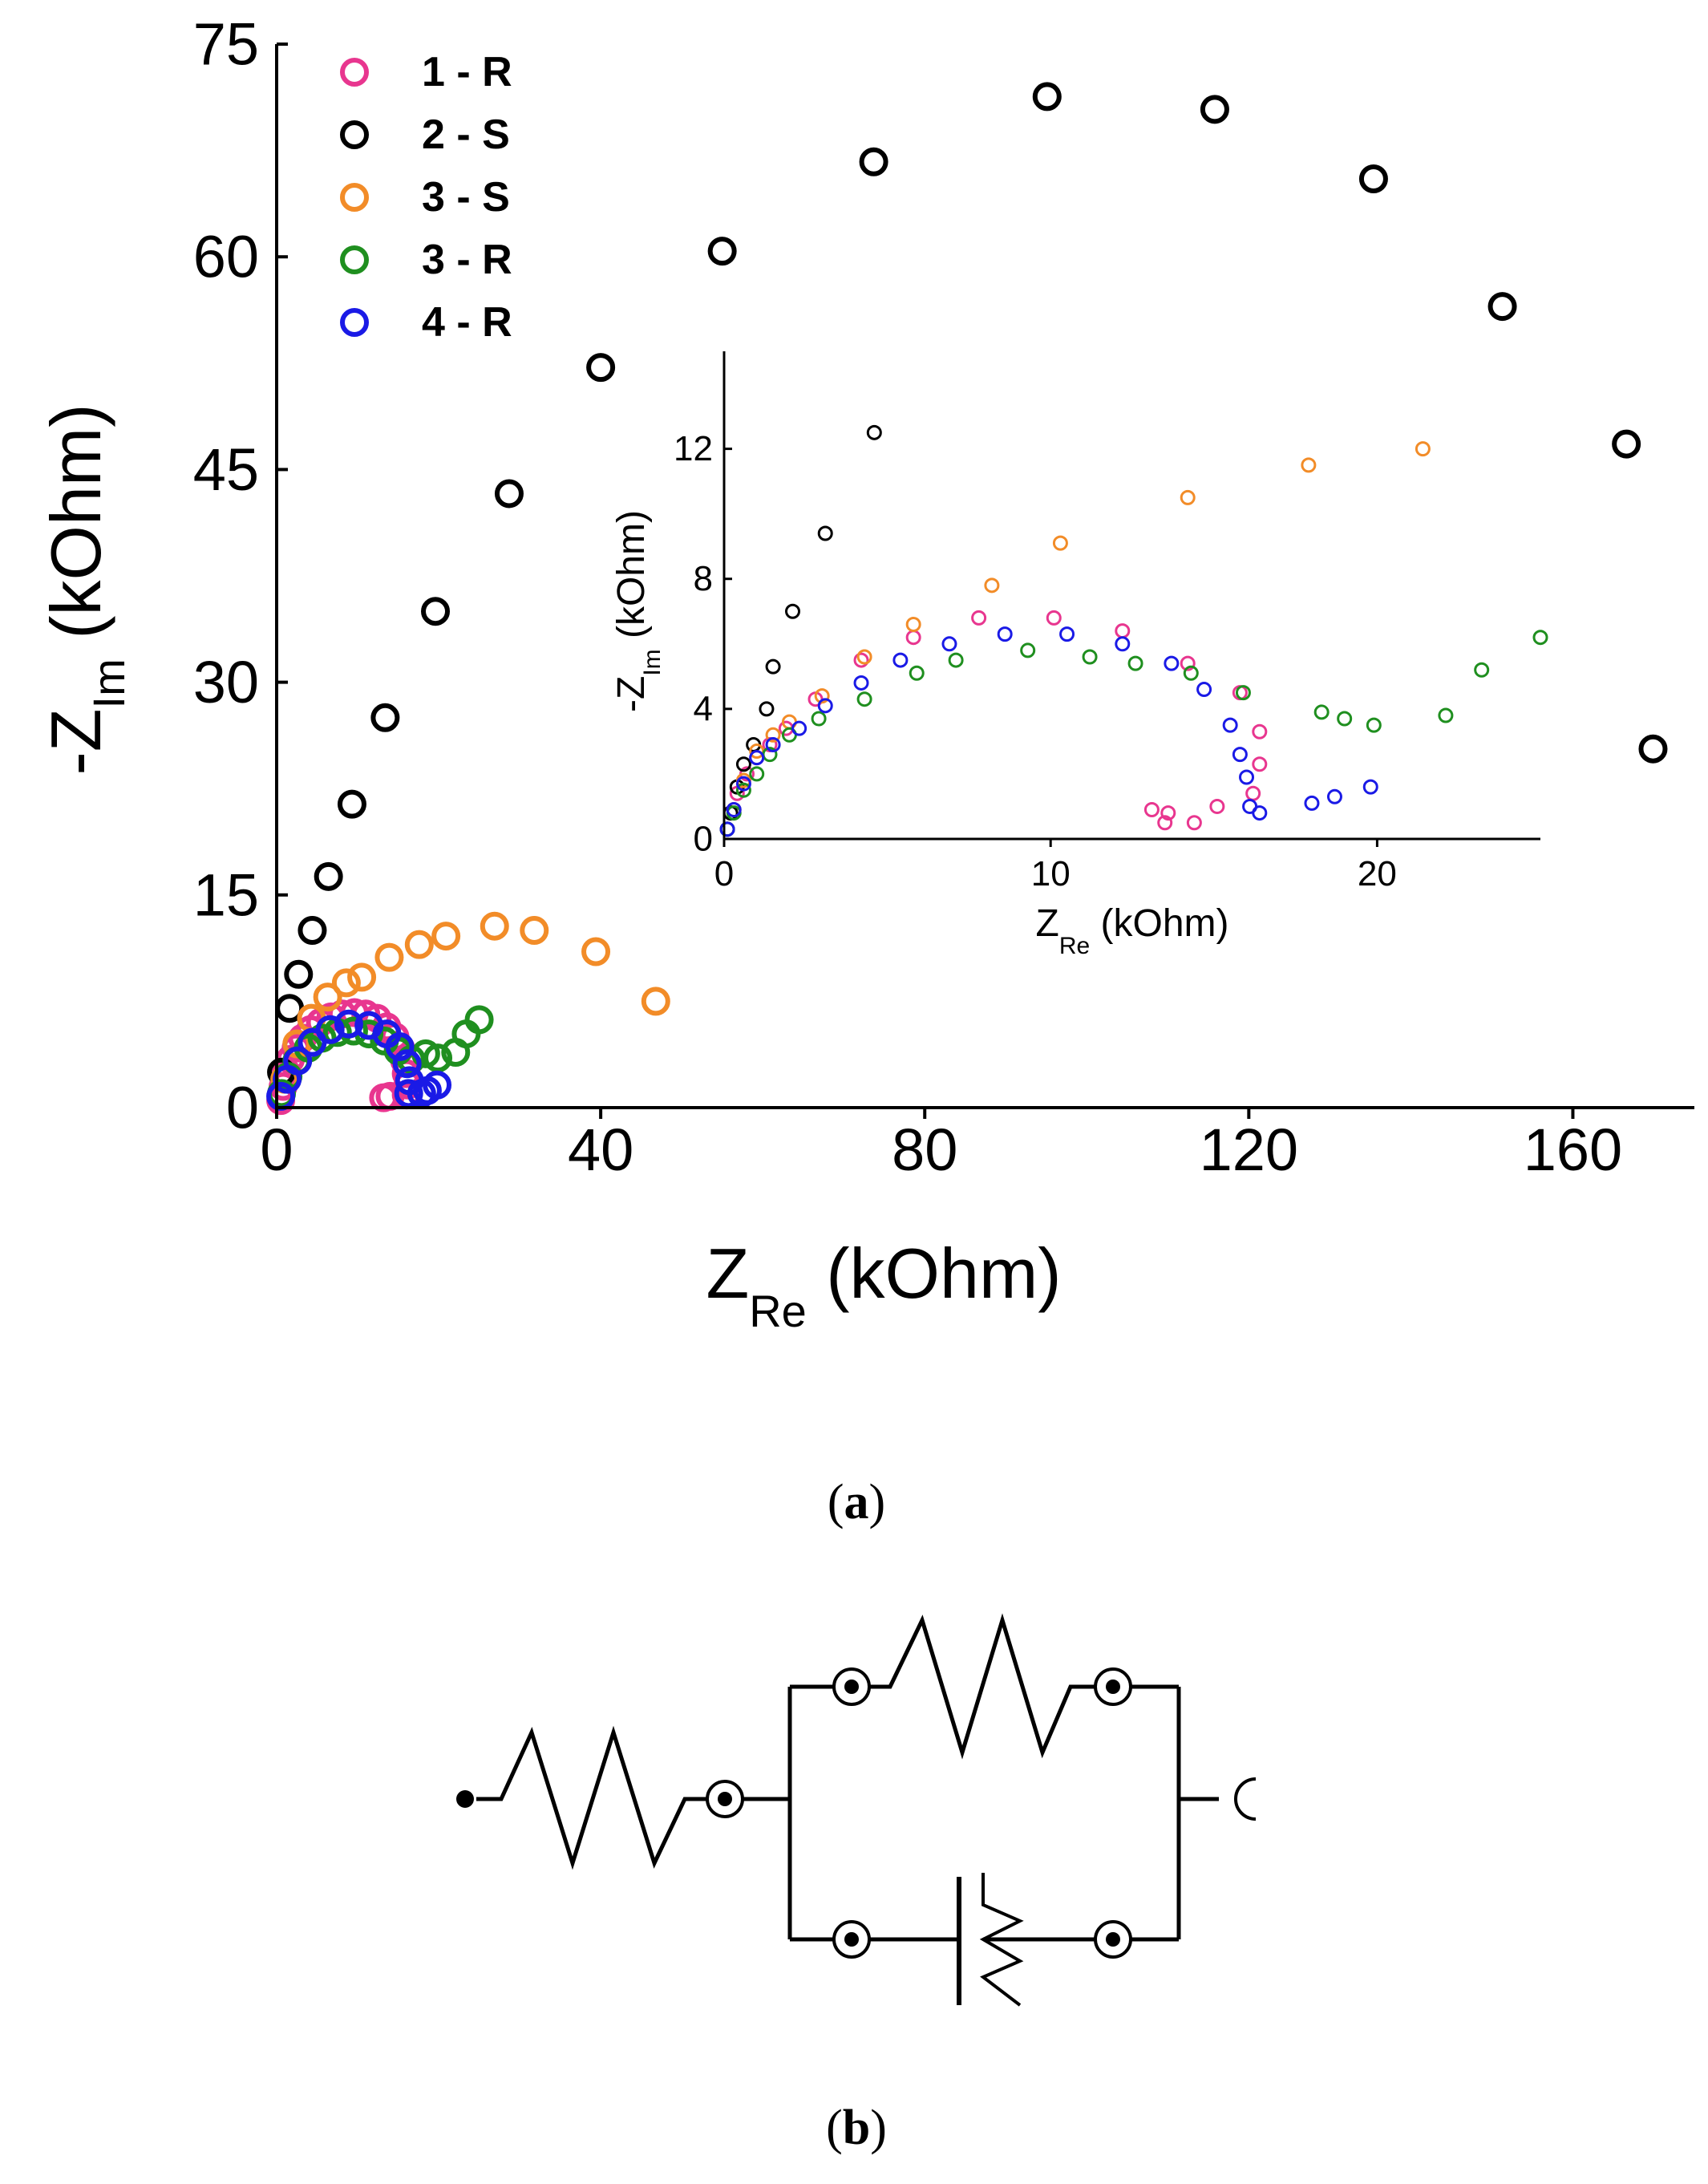 This screenshot has height=2184, width=1708. Describe the element at coordinates (479, 1020) in the screenshot. I see `main-point-3-r` at that location.